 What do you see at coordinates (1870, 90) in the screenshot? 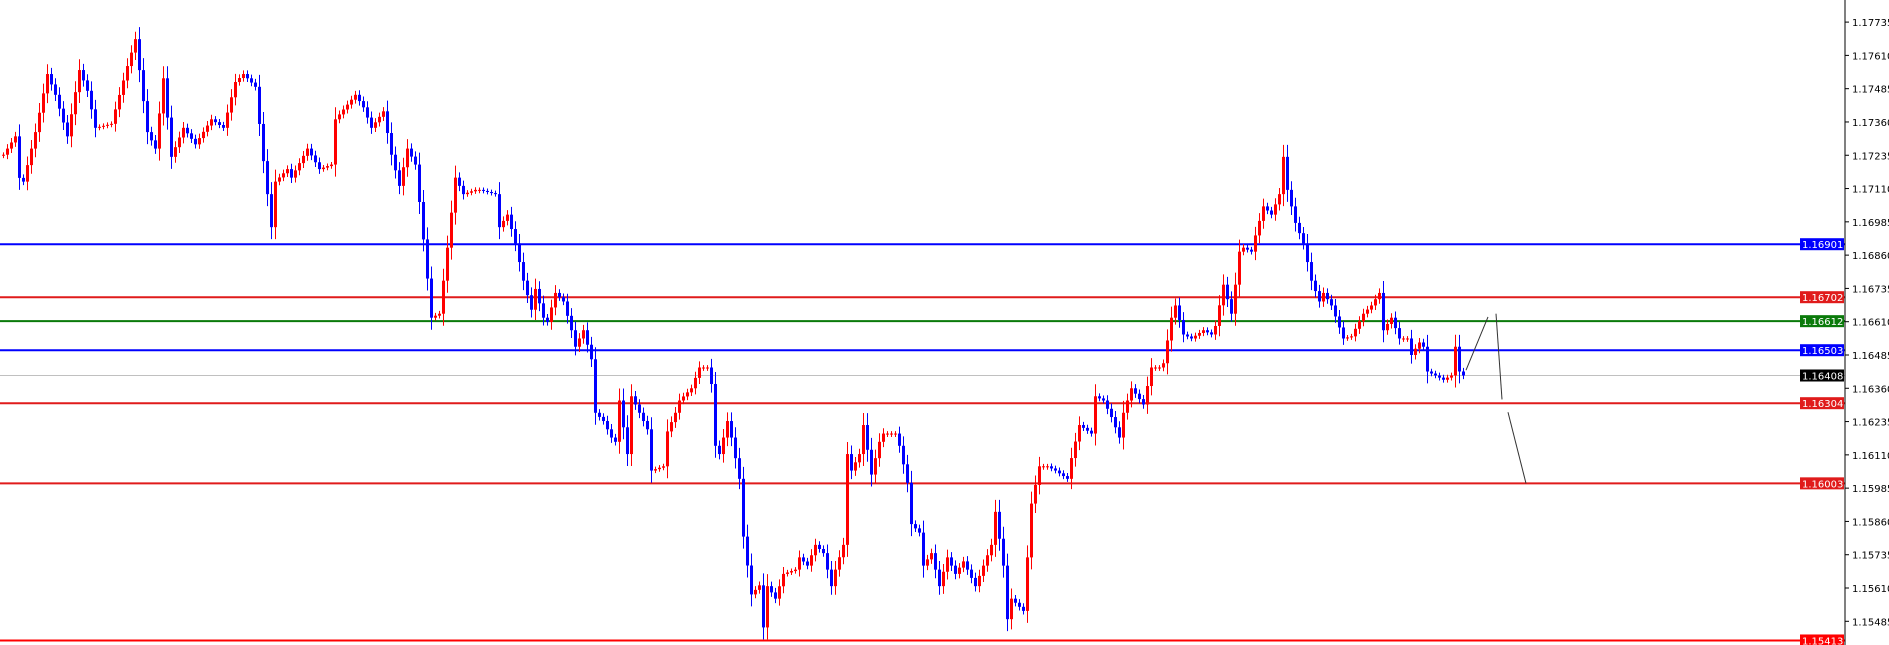
I see `price-tick-label: 1.17485` at bounding box center [1870, 90].